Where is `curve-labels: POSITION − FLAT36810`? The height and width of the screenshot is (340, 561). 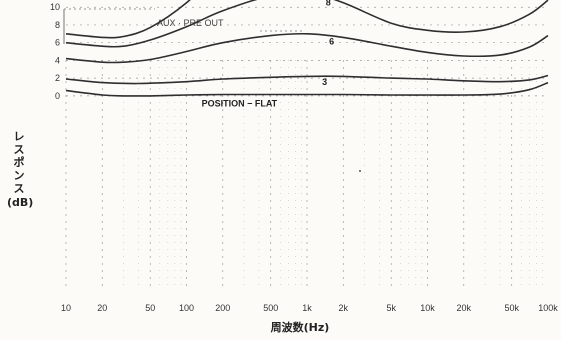 curve-labels: POSITION − FLAT36810 is located at coordinates (268, 54).